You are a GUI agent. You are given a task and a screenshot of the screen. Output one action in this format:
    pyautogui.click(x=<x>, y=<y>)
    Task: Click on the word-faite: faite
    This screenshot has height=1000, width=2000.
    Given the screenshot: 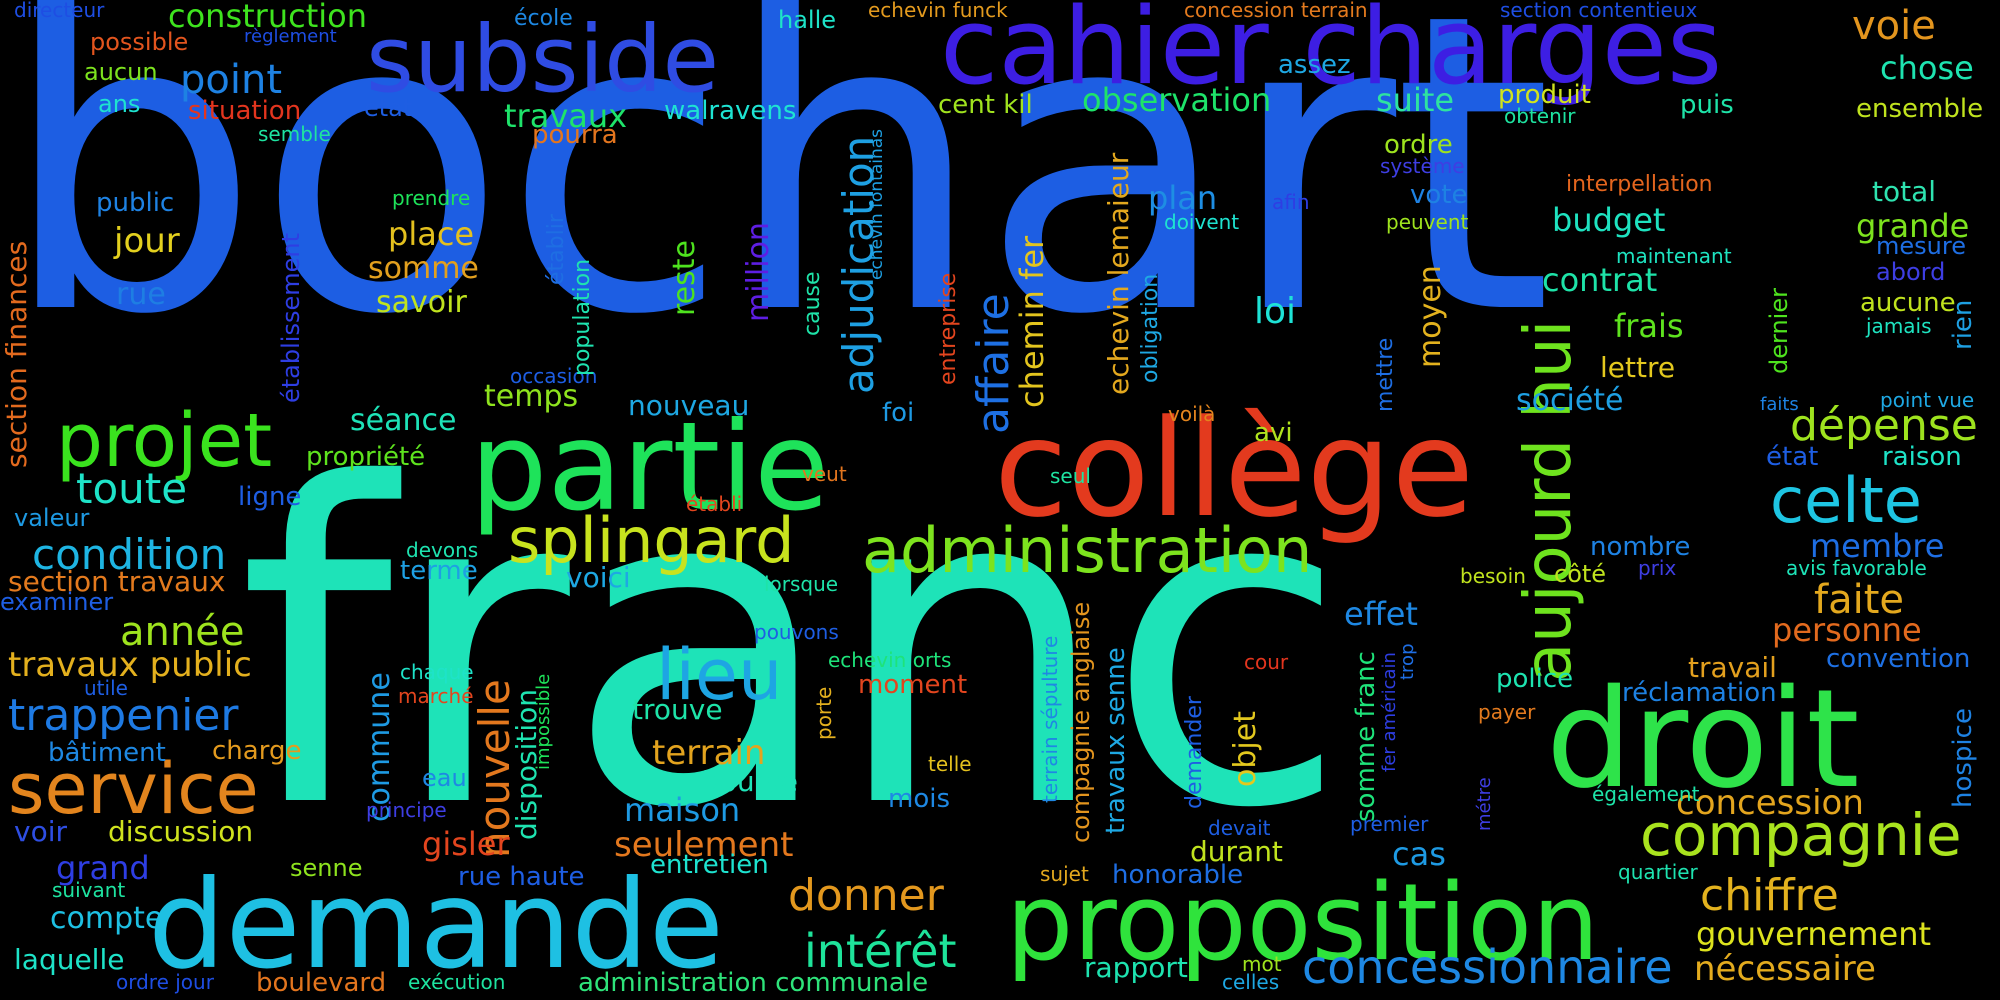 What is the action you would take?
    pyautogui.click(x=1859, y=600)
    